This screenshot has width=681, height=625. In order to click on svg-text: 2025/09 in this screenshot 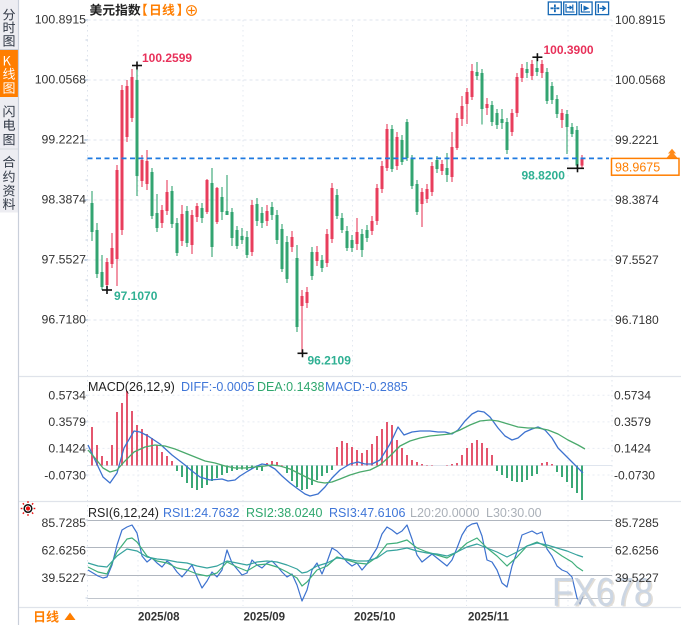, I will do `click(265, 618)`.